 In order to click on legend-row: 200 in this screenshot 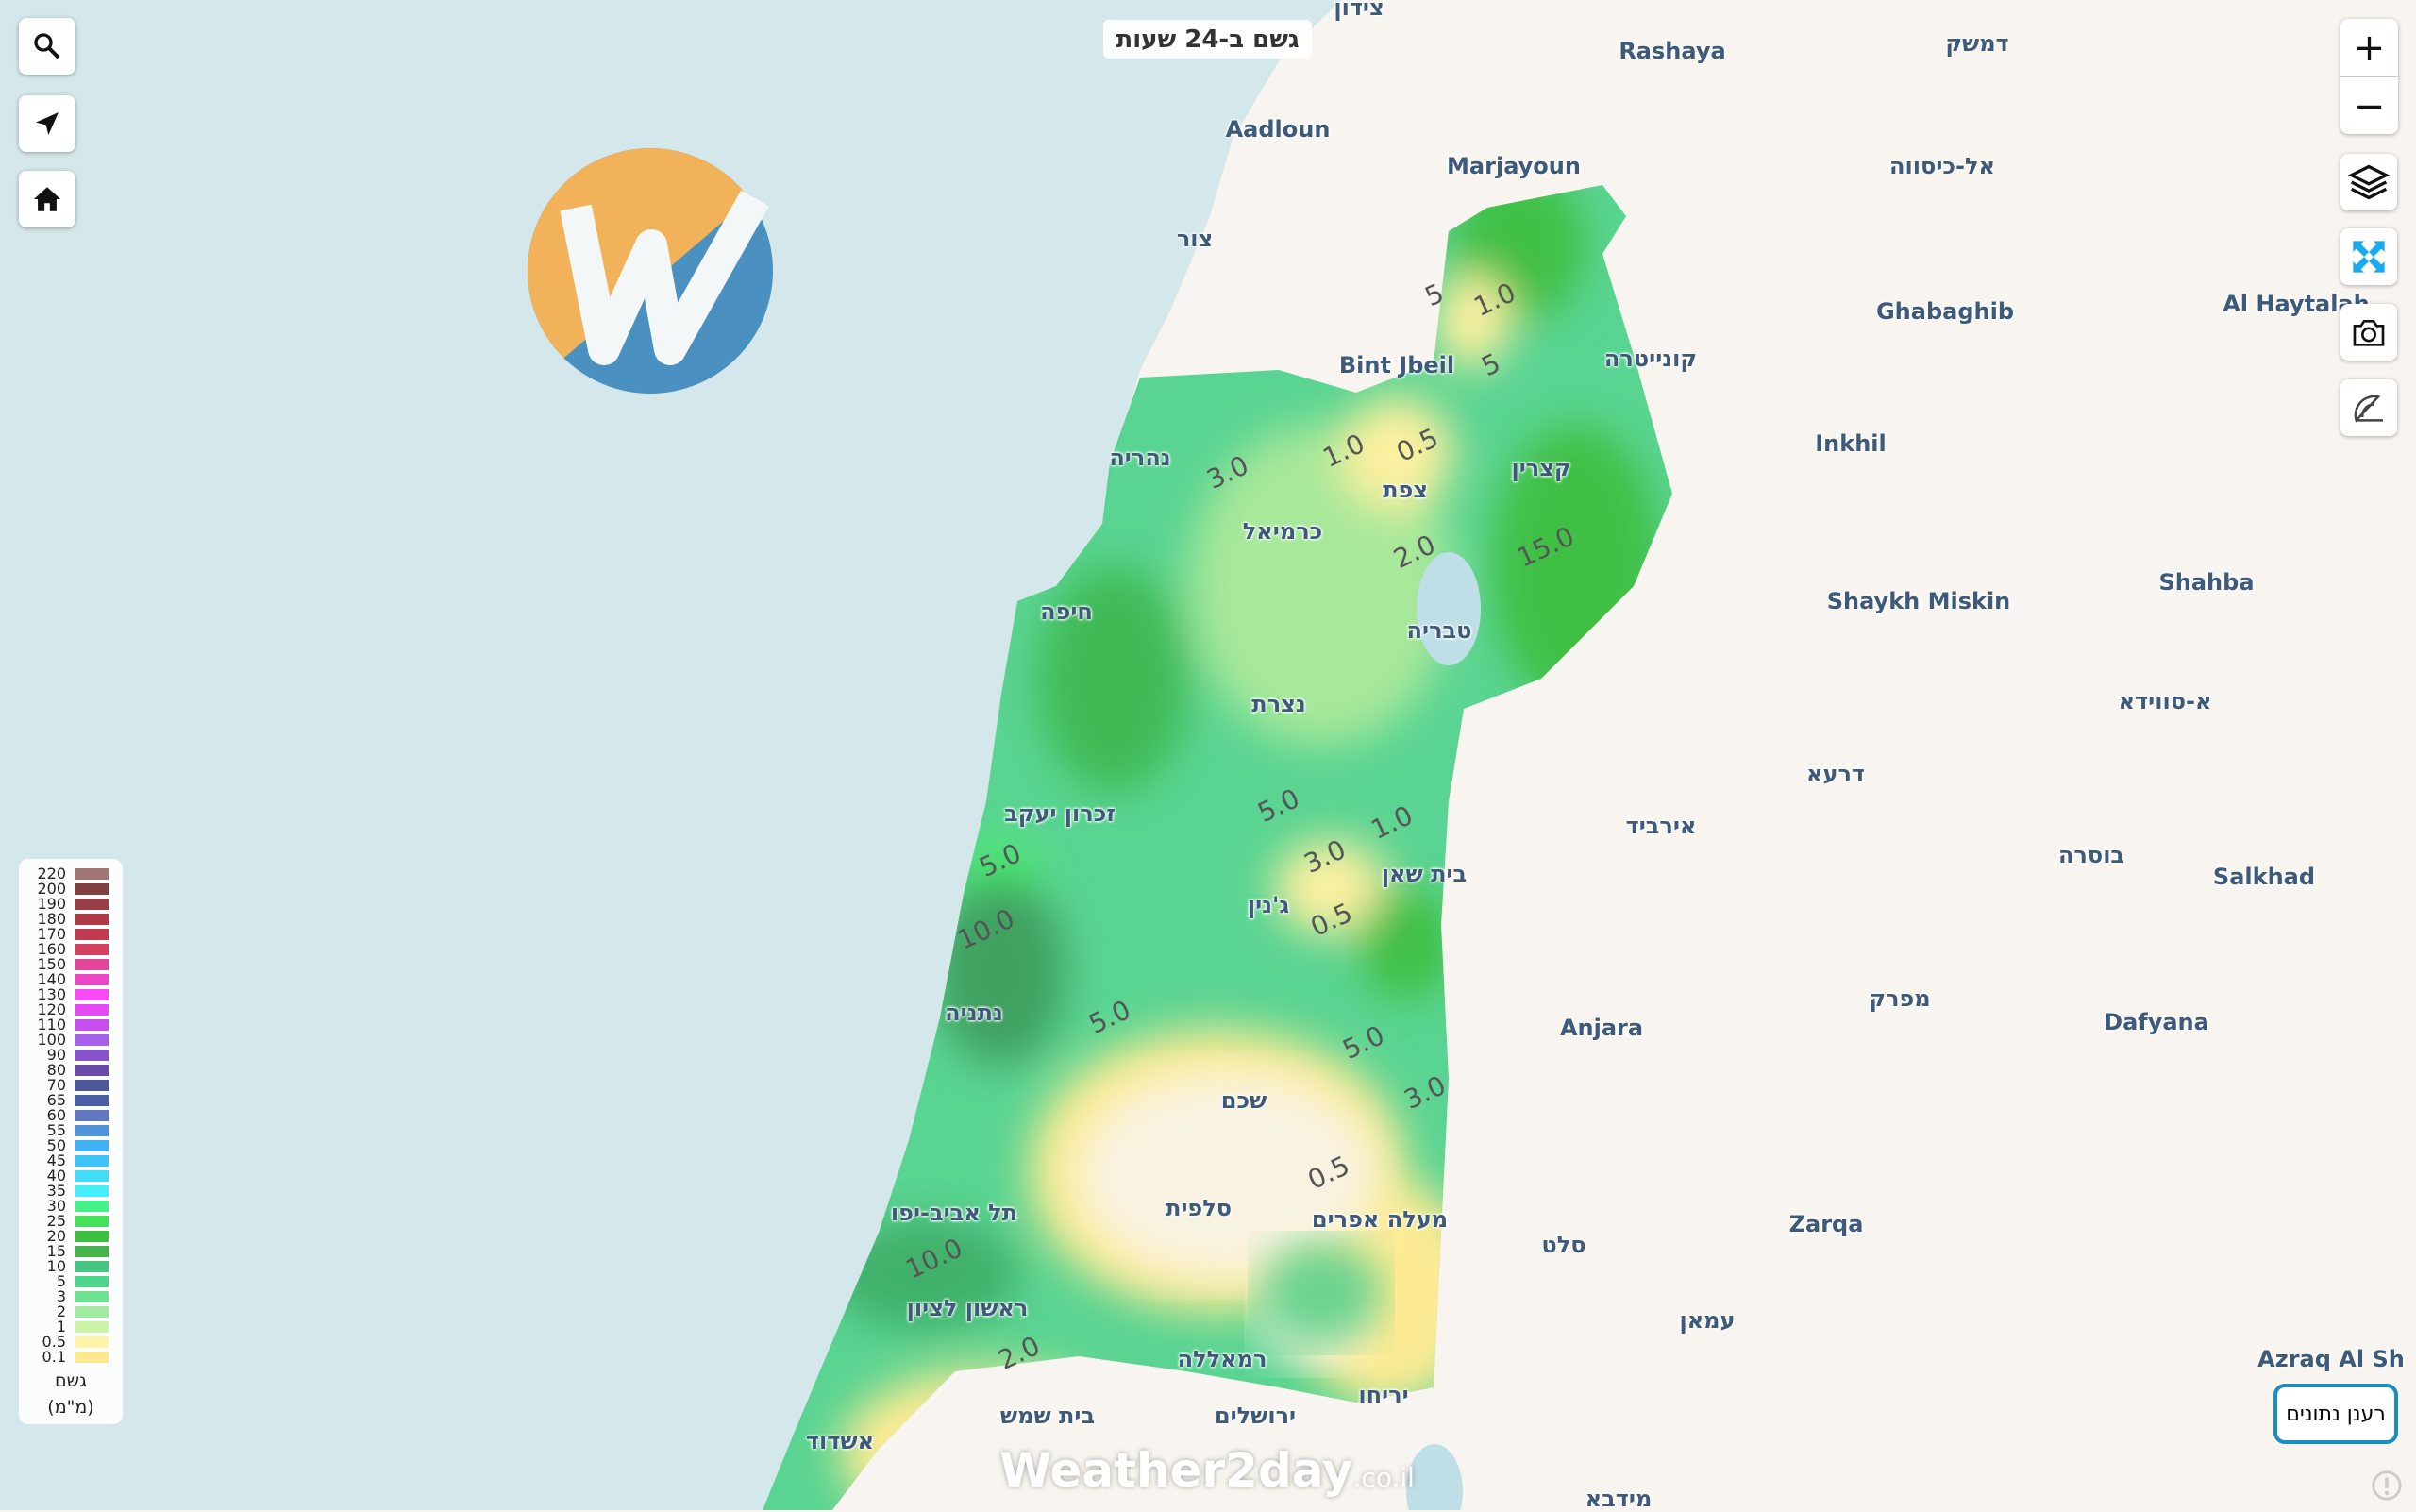, I will do `click(71, 889)`.